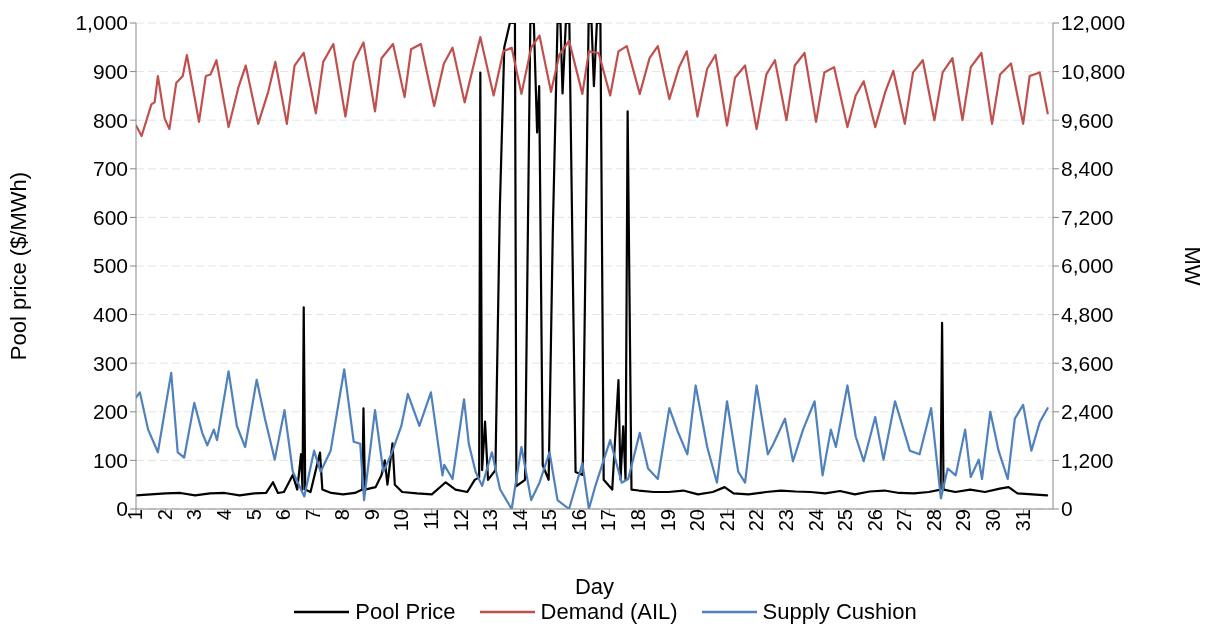 Image resolution: width=1225 pixels, height=642 pixels. What do you see at coordinates (697, 520) in the screenshot?
I see `x-tick-label: 20` at bounding box center [697, 520].